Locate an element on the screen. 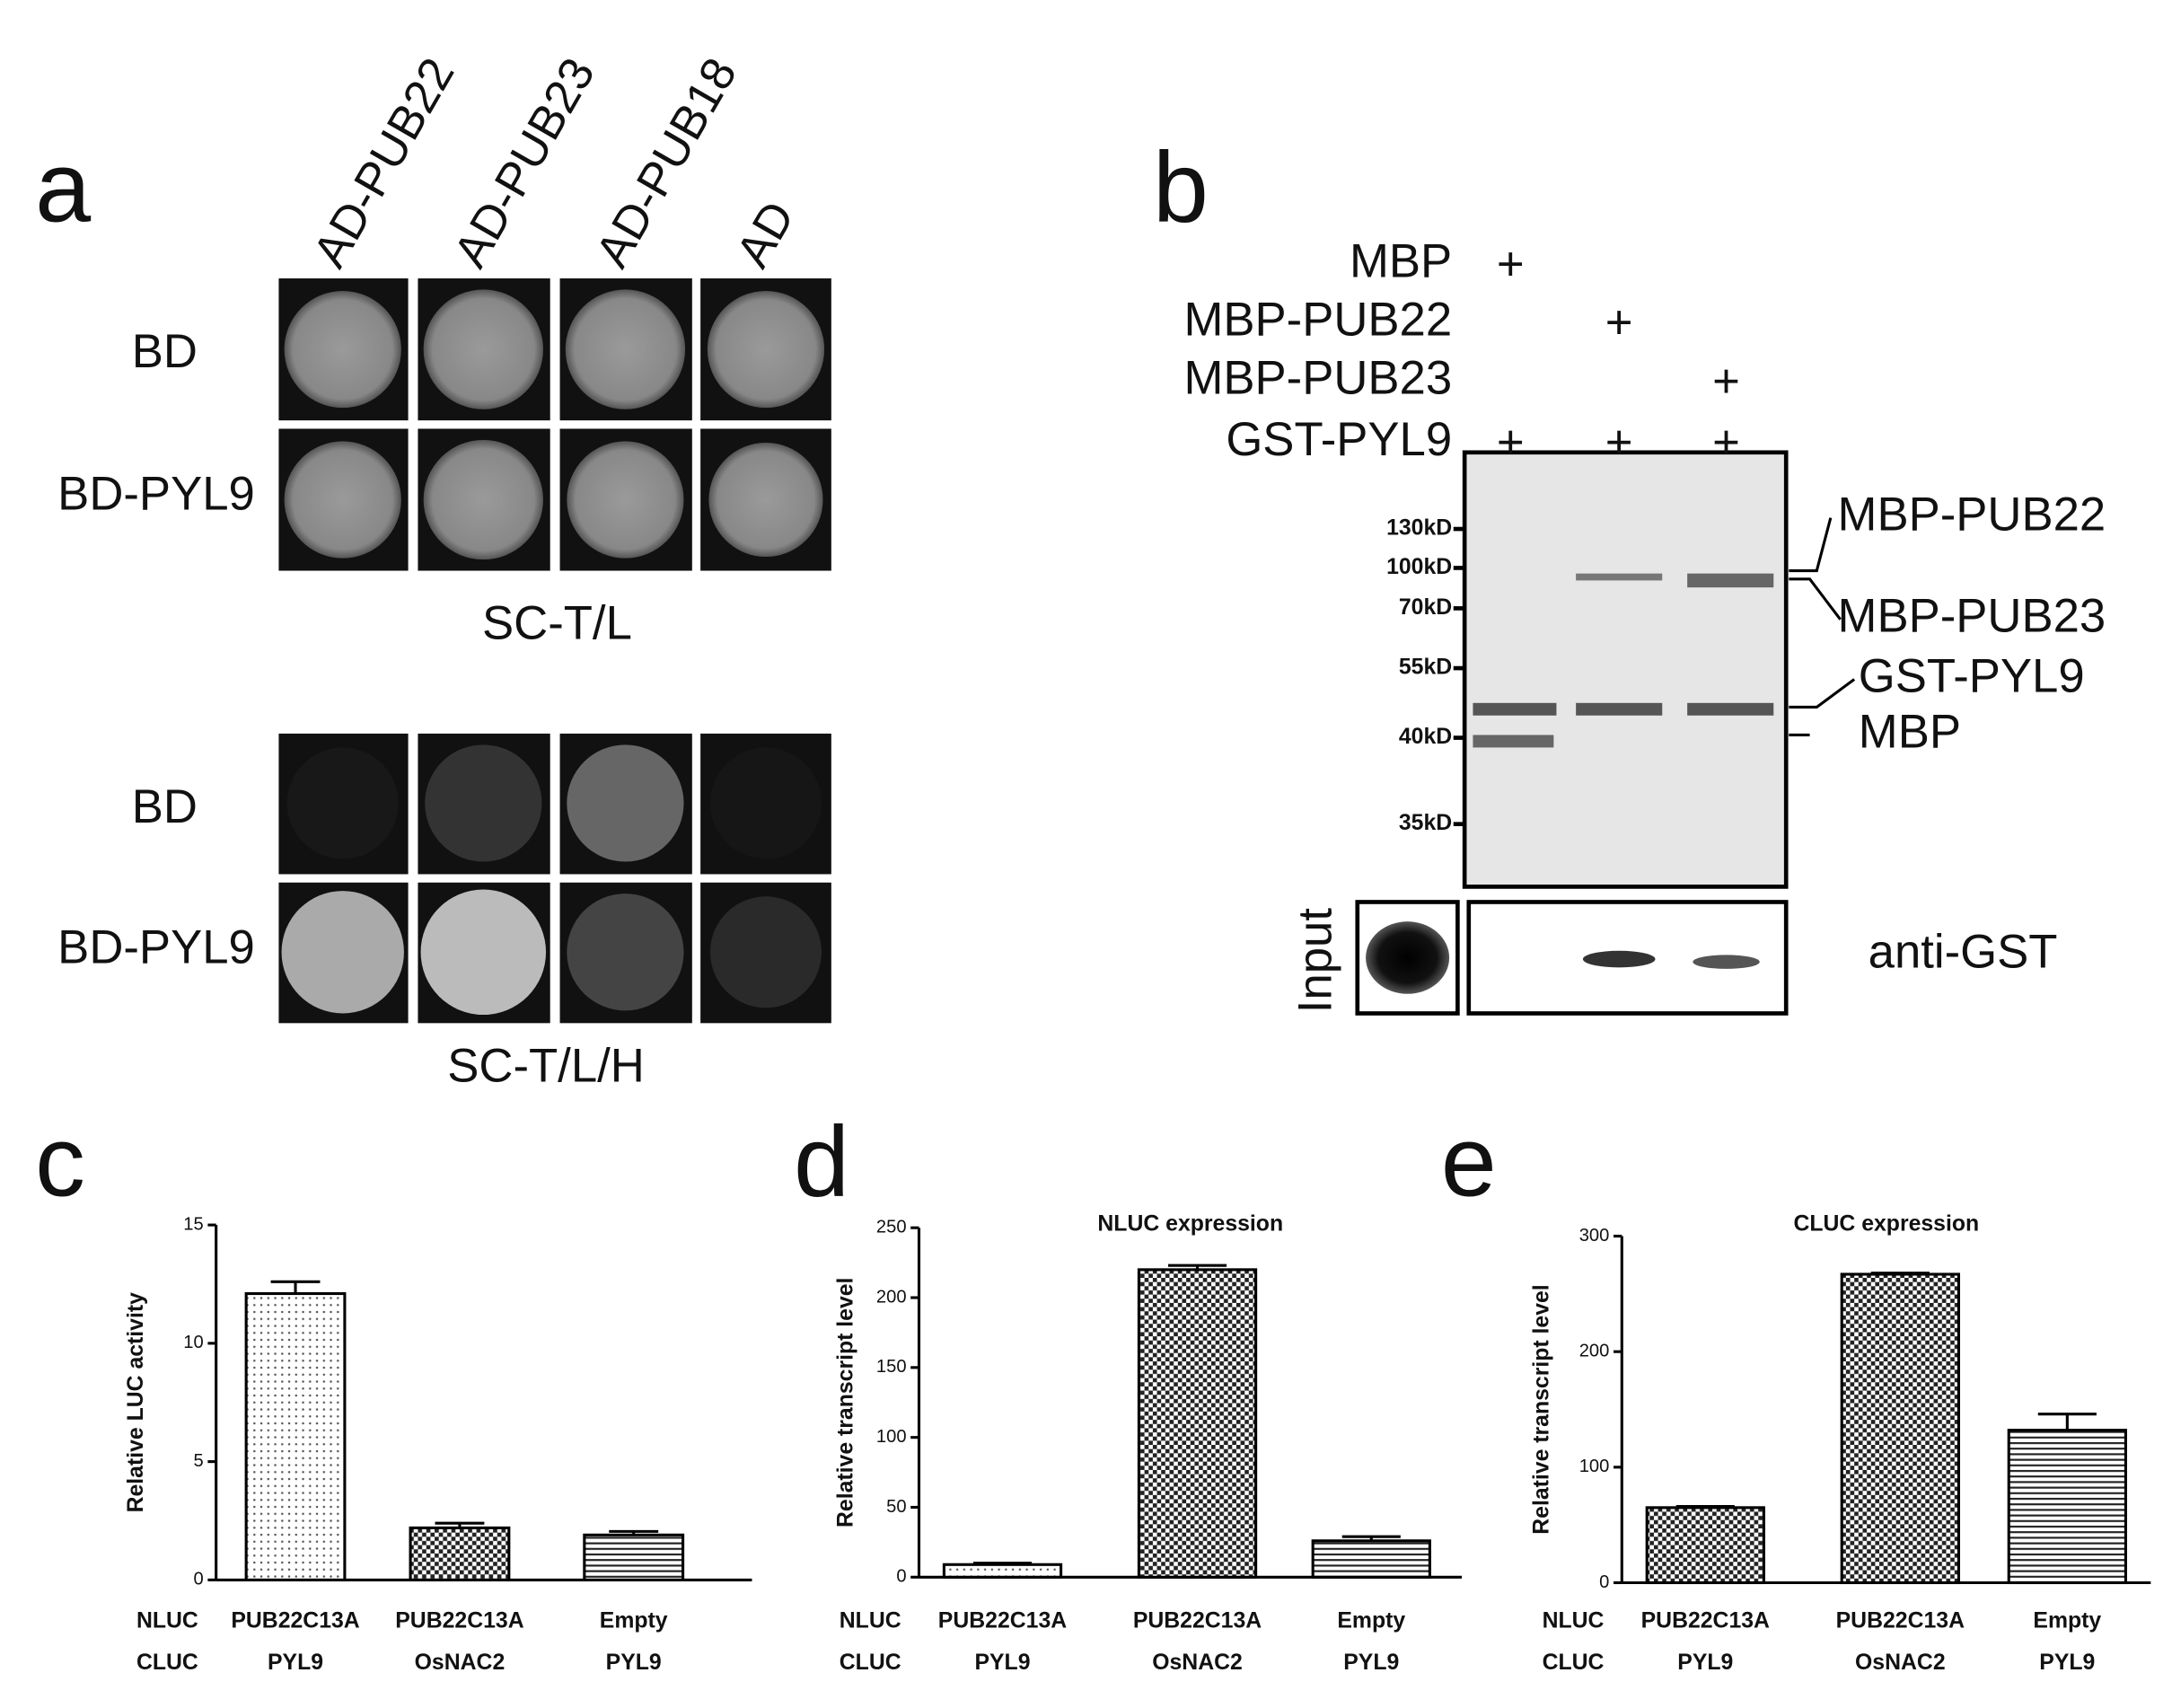 Image resolution: width=2172 pixels, height=1708 pixels. y-tick-label: 10 is located at coordinates (193, 1342).